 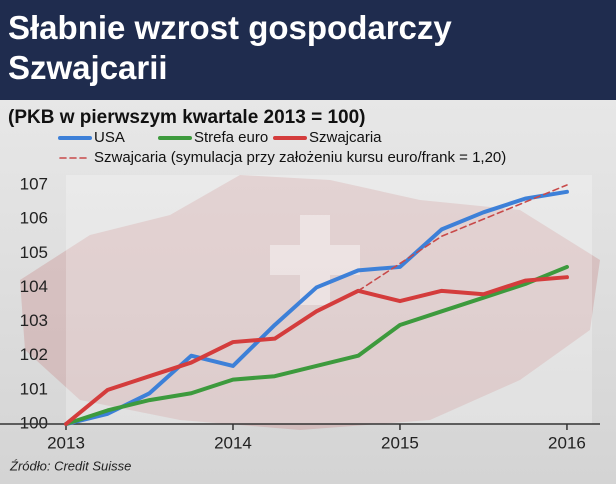 What do you see at coordinates (567, 442) in the screenshot?
I see `x-tick-label: 2016` at bounding box center [567, 442].